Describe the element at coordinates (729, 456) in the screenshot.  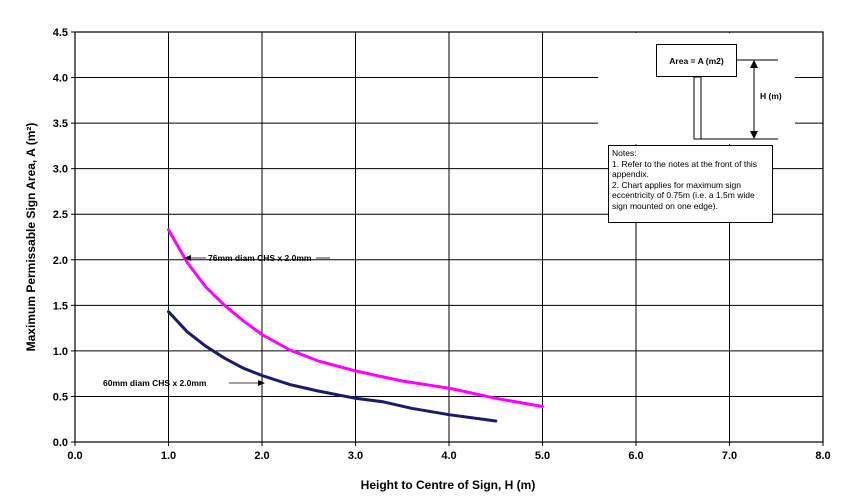
I see `x-tick-label: 7.0` at that location.